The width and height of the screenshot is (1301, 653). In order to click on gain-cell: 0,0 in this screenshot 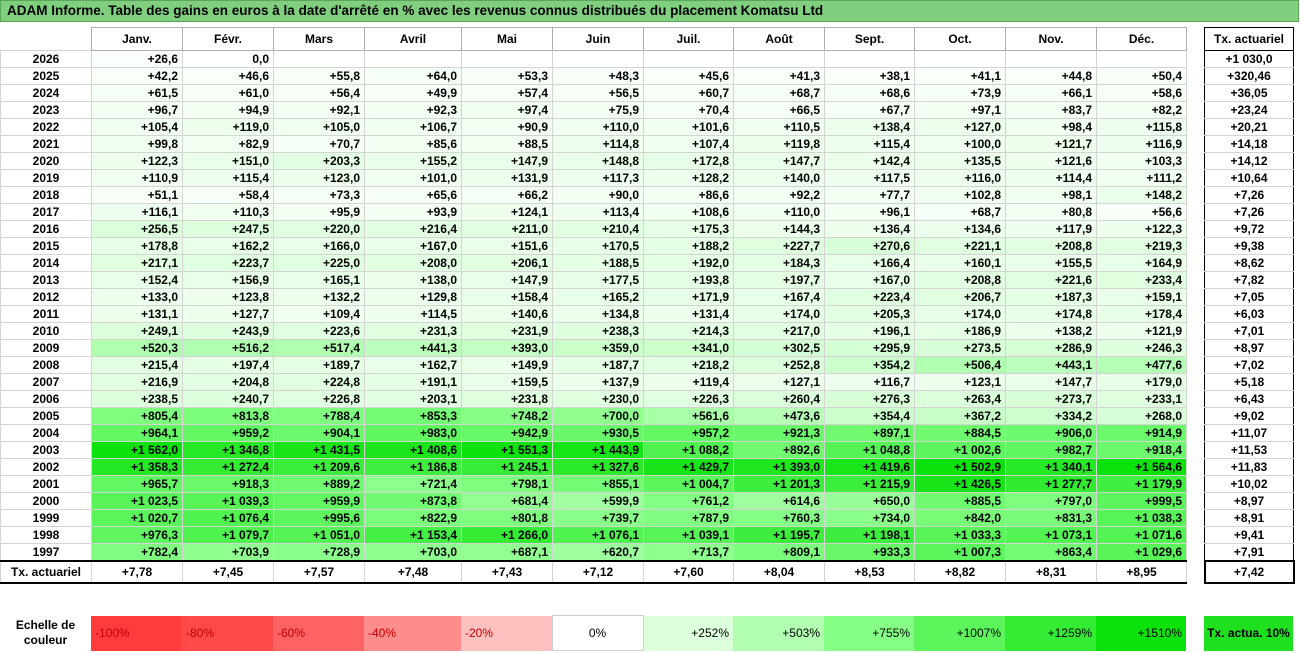, I will do `click(228, 59)`.